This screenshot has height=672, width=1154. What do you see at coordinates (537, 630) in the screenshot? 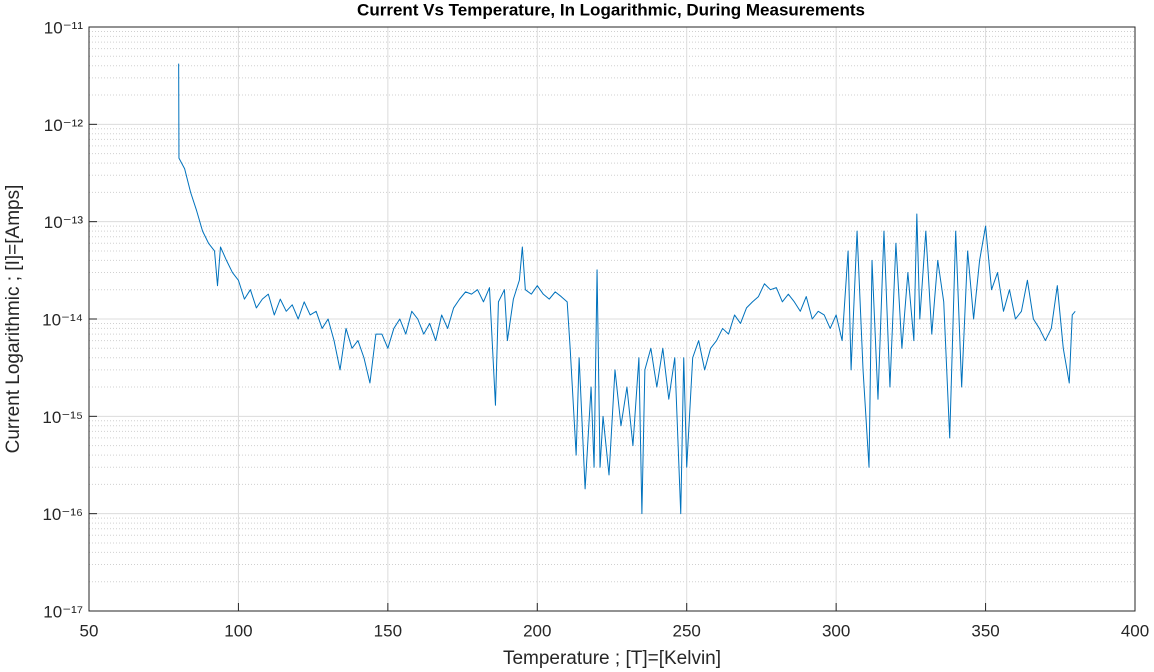
I see `x-tick-label: 200` at bounding box center [537, 630].